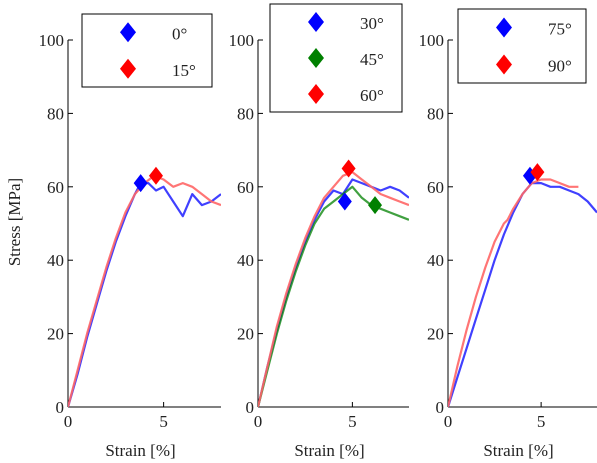 The width and height of the screenshot is (597, 463). Describe the element at coordinates (372, 59) in the screenshot. I see `legend-label-1: 45°` at that location.